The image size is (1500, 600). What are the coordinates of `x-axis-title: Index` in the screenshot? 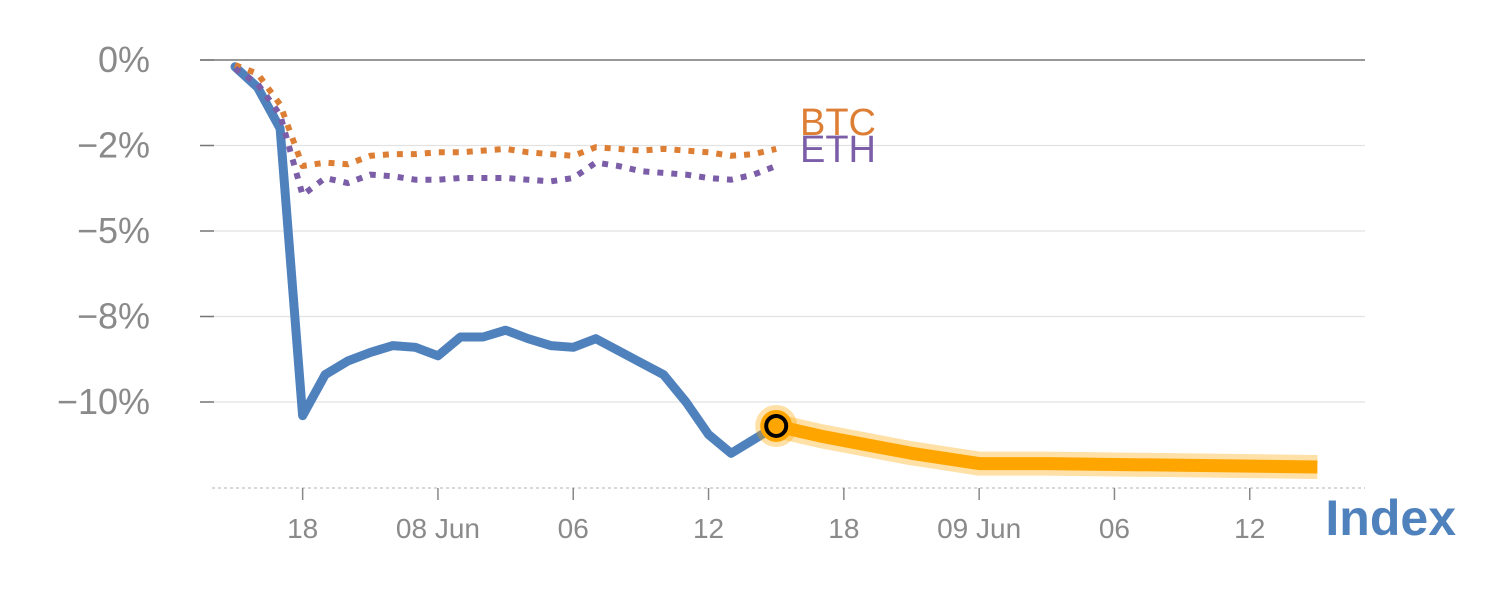 It's located at (1390, 518).